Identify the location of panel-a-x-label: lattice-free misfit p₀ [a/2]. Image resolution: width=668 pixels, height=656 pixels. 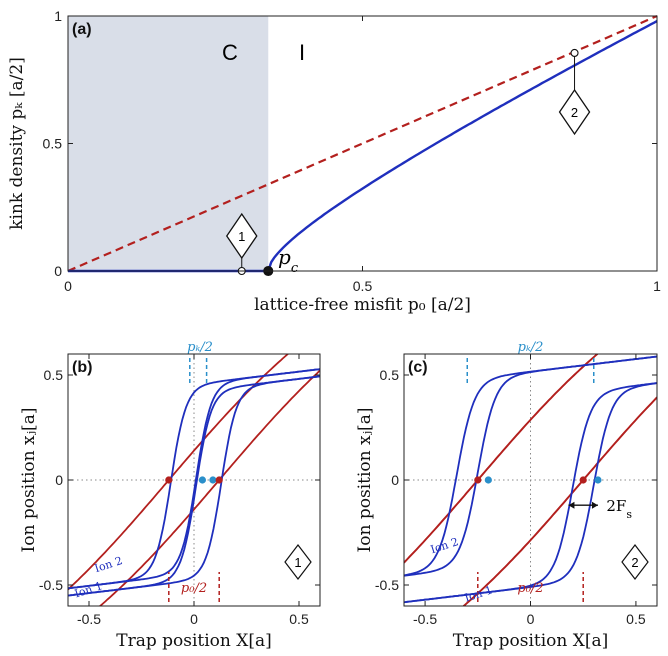
(362, 305).